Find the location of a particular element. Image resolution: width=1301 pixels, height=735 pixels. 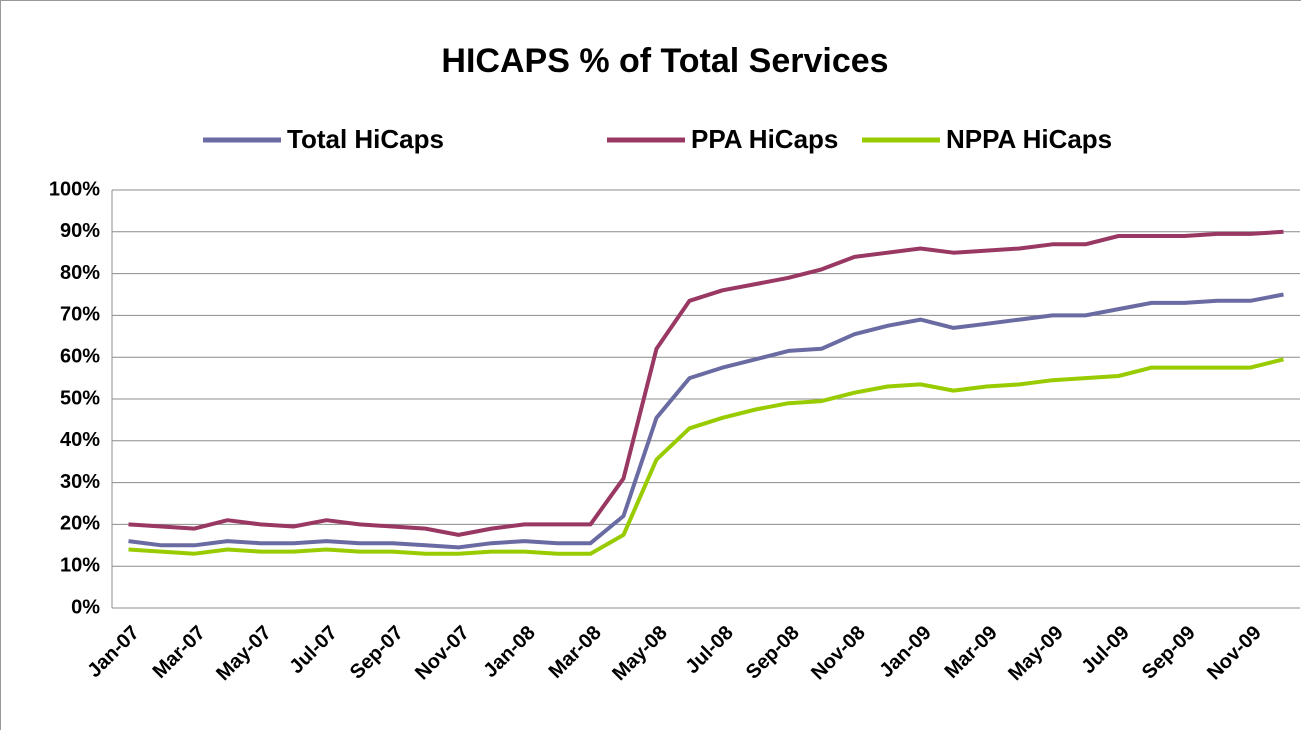

y-tick-label: 0% is located at coordinates (85, 607).